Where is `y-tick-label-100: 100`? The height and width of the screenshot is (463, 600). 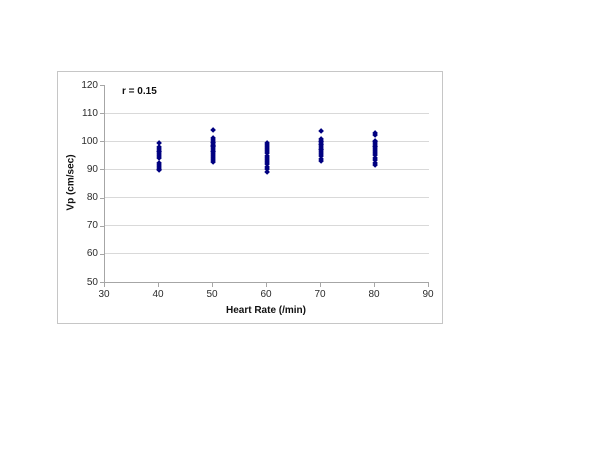 y-tick-label-100: 100 is located at coordinates (89, 141).